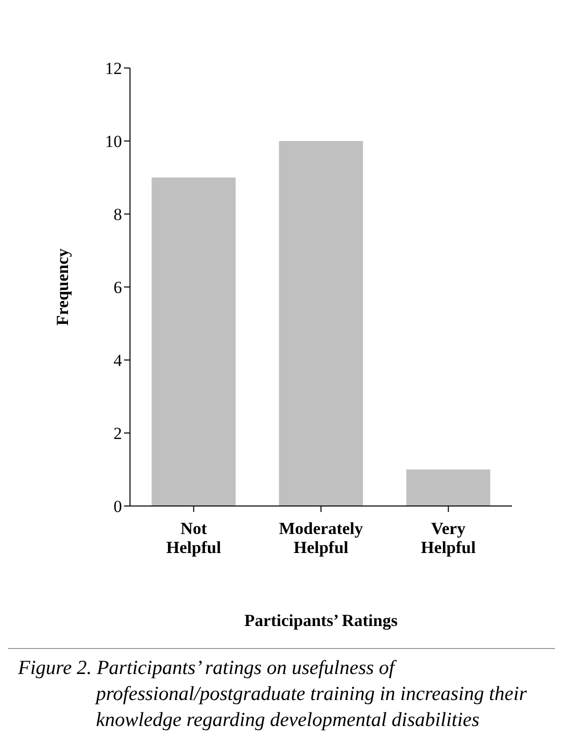  Describe the element at coordinates (321, 620) in the screenshot. I see `x-axis-title: Participants’ Ratings` at that location.